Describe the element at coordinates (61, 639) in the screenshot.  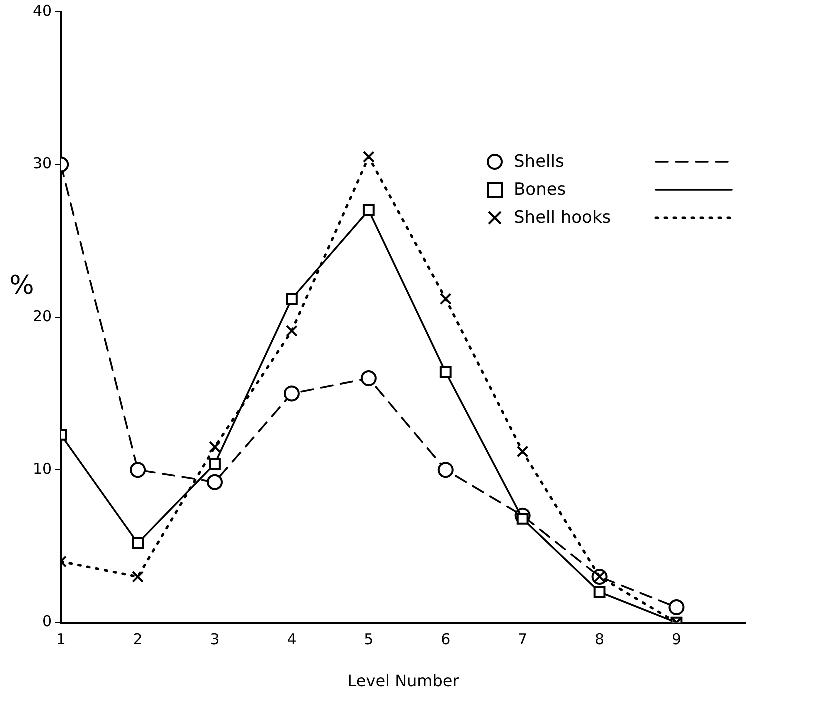
I see `x-tick-label: 1` at that location.